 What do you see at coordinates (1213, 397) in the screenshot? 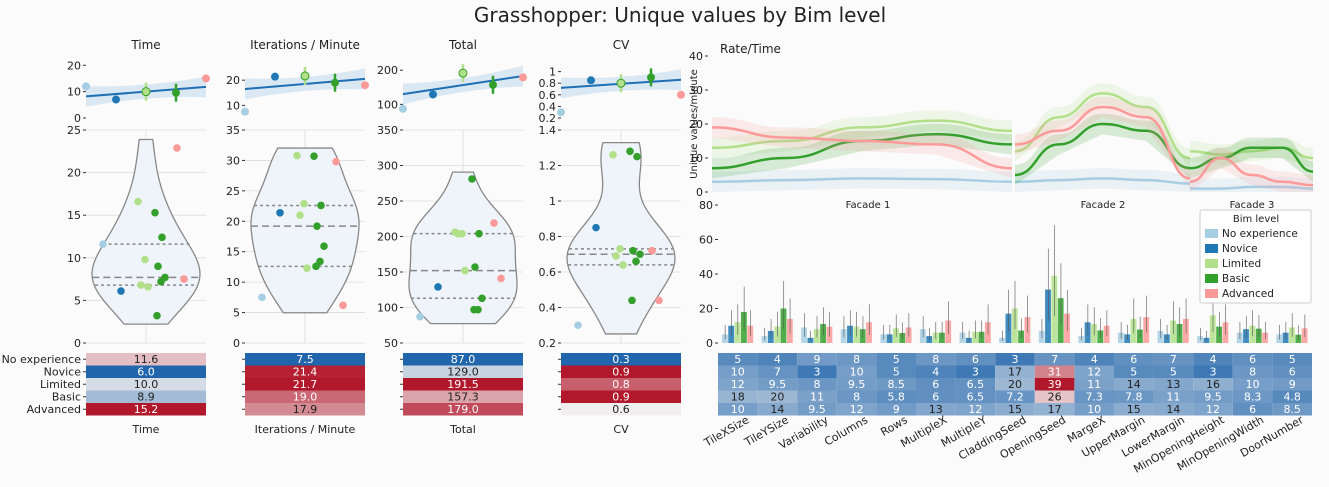
I see `table-value: 9.5` at bounding box center [1213, 397].